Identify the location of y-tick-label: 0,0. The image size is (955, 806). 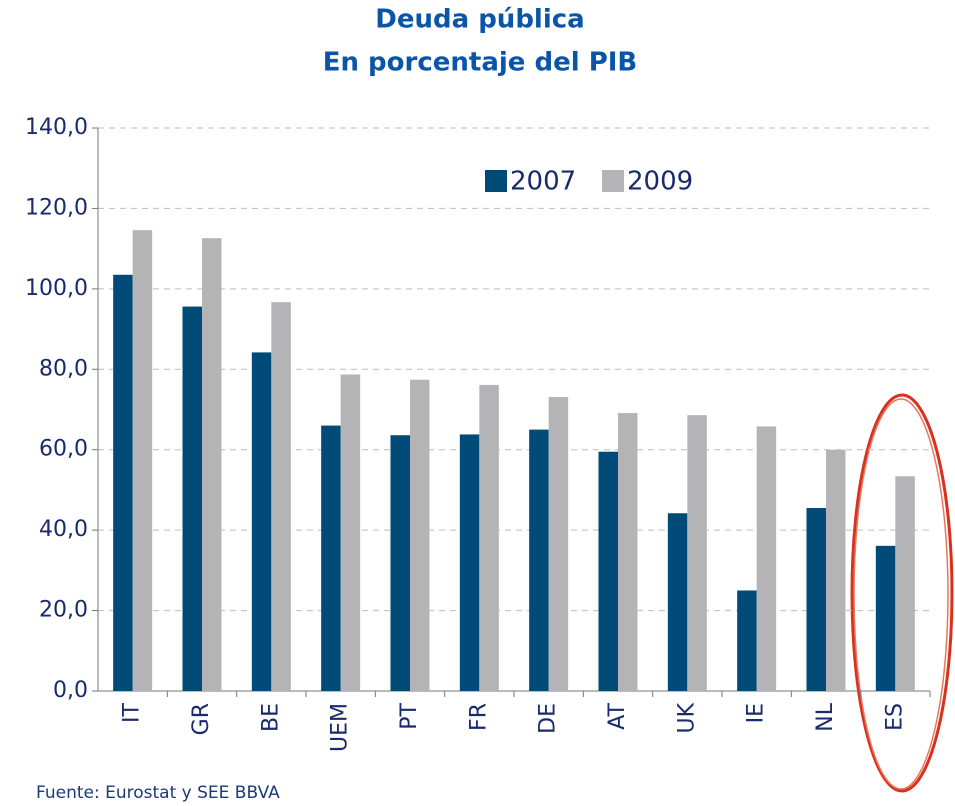
(70, 690).